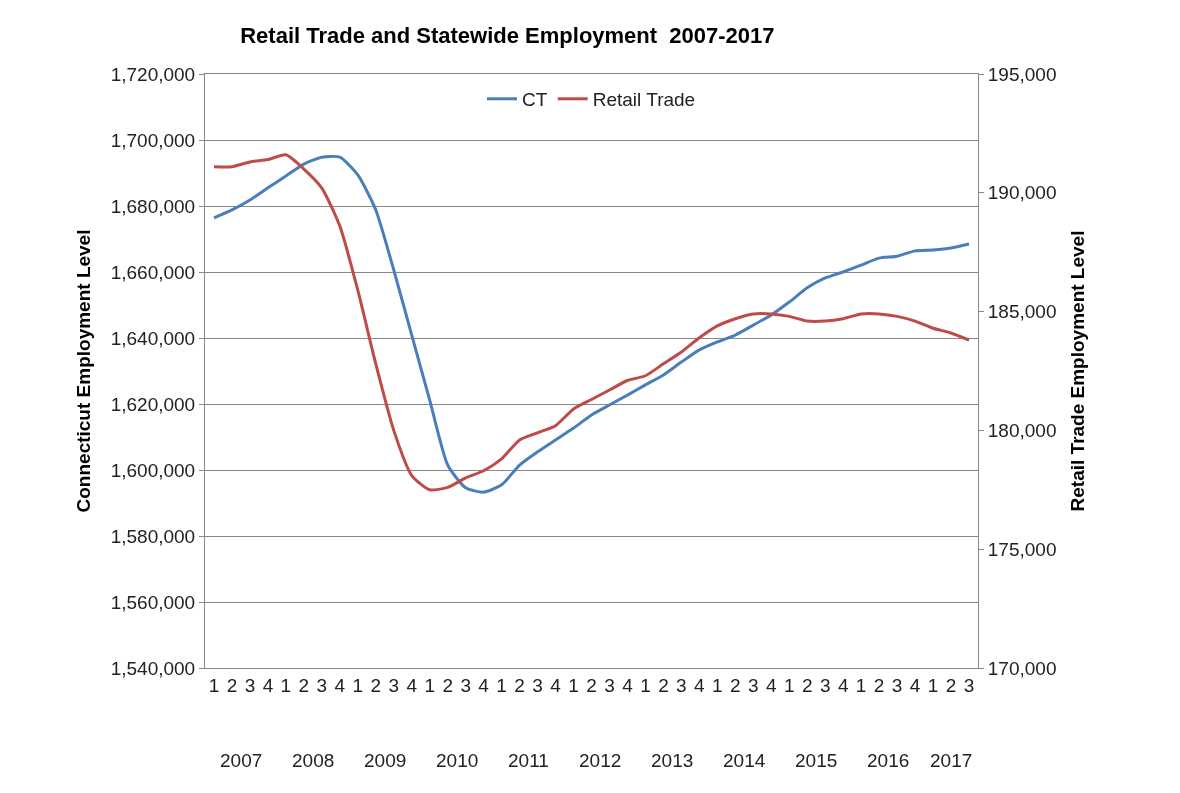  What do you see at coordinates (153, 602) in the screenshot?
I see `y-tick-label: 1,560,000` at bounding box center [153, 602].